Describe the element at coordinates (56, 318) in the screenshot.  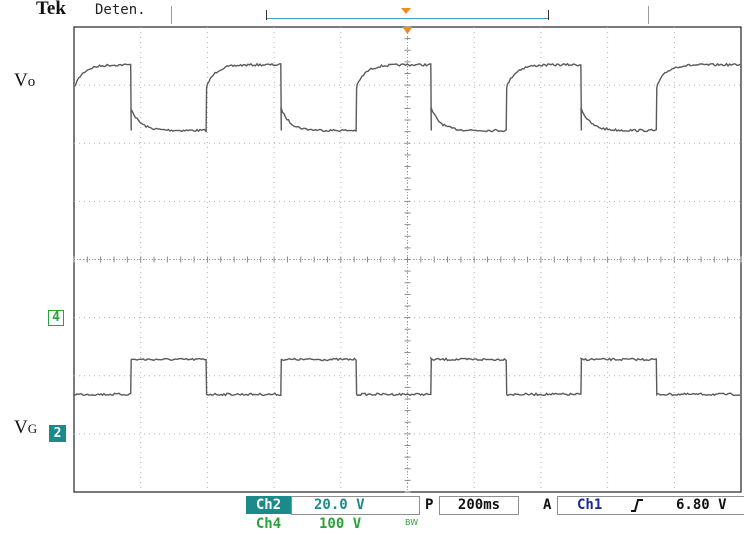
I see `ch4-ground-marker: 4` at that location.